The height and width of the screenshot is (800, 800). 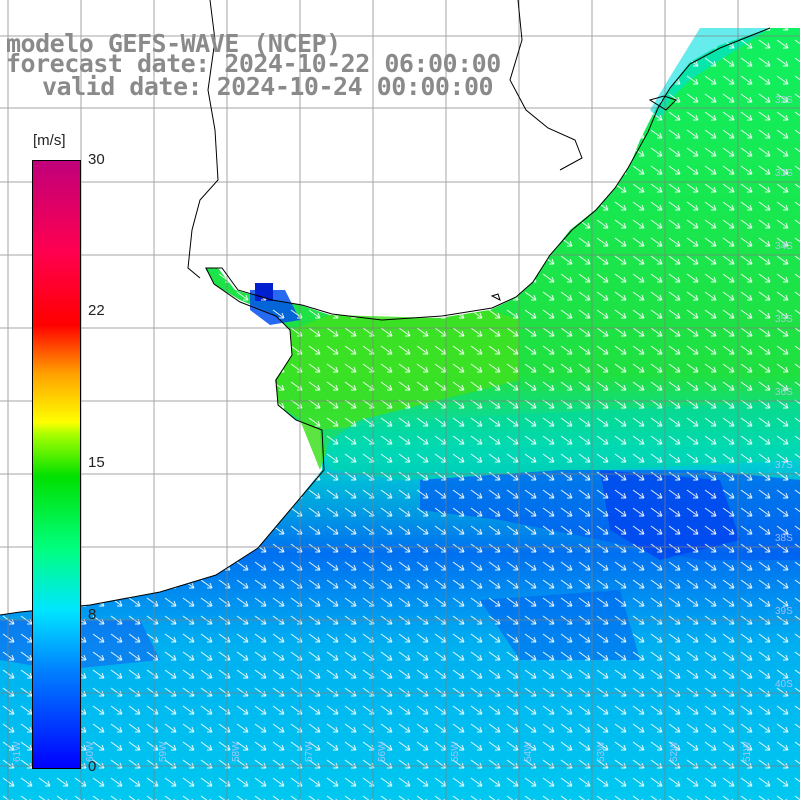 What do you see at coordinates (601, 751) in the screenshot?
I see `svg-text: 53W` at bounding box center [601, 751].